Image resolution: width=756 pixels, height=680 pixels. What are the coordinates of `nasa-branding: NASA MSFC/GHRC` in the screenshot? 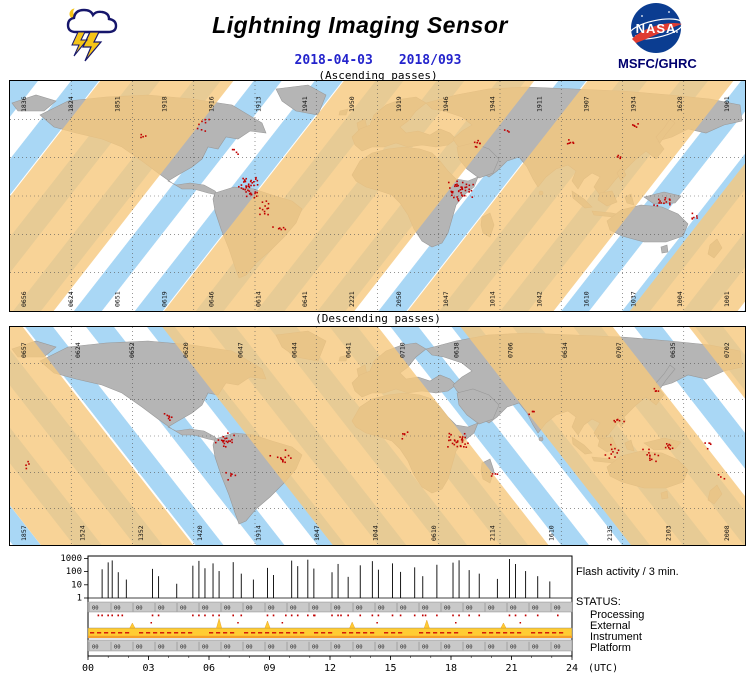 It's located at (657, 36).